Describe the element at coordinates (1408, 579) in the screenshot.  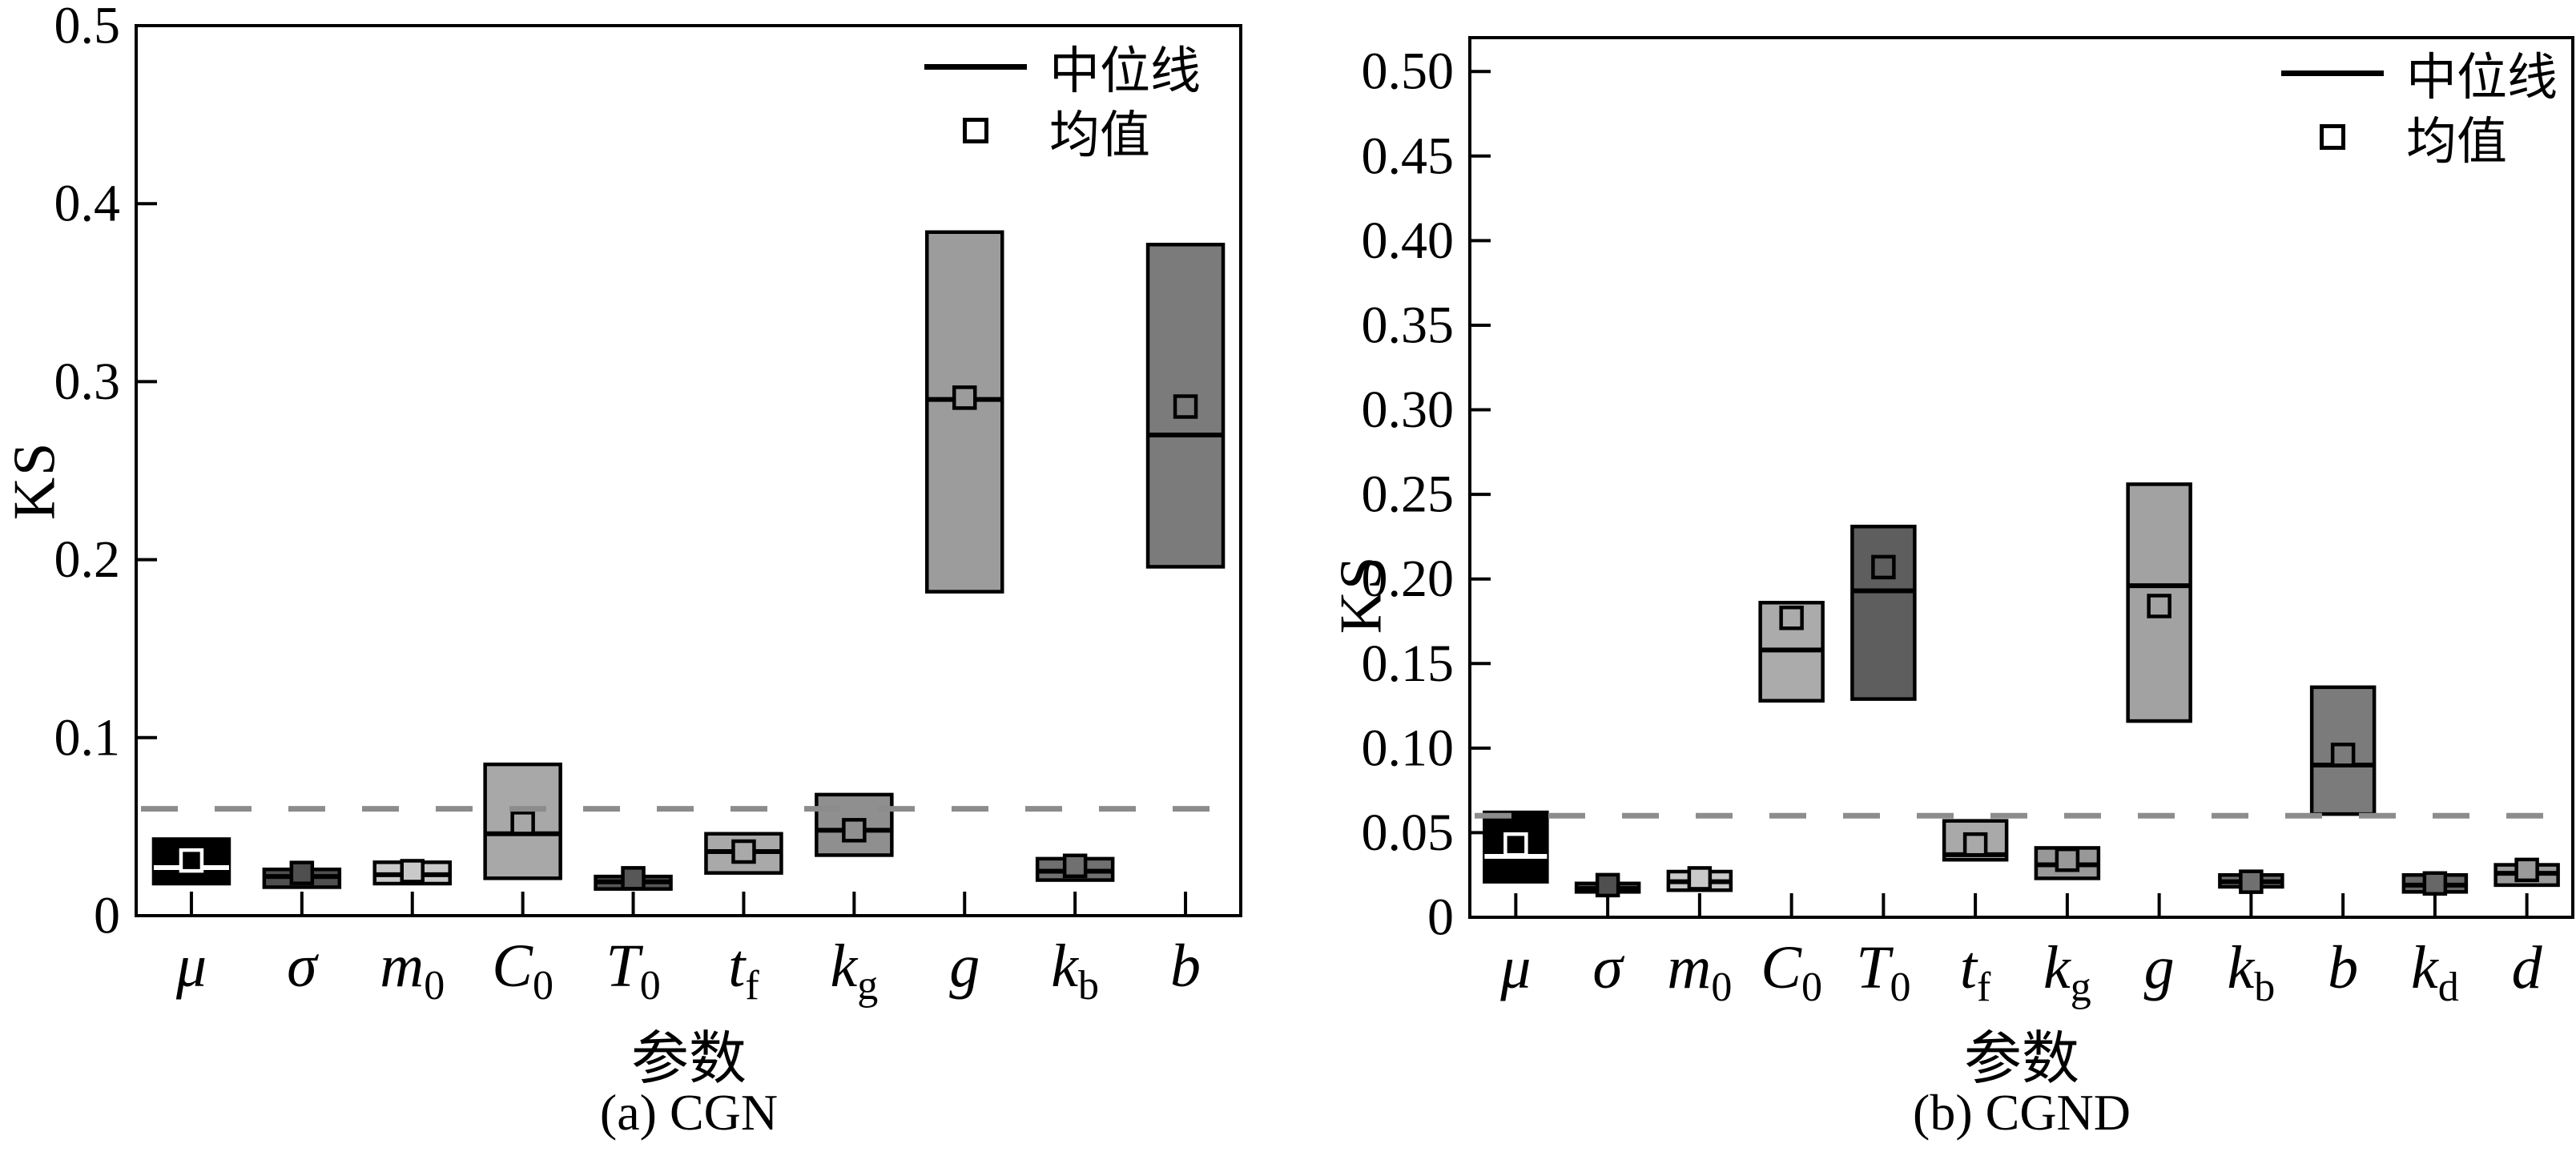
I see `y-tick-label: 0.20` at that location.